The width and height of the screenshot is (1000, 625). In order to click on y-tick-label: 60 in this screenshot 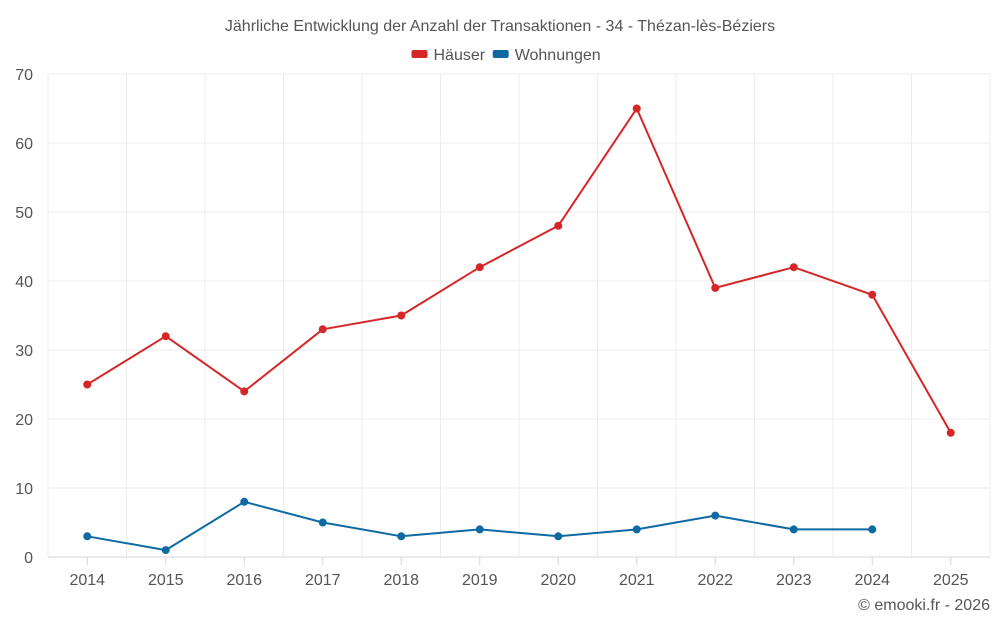, I will do `click(24, 144)`.